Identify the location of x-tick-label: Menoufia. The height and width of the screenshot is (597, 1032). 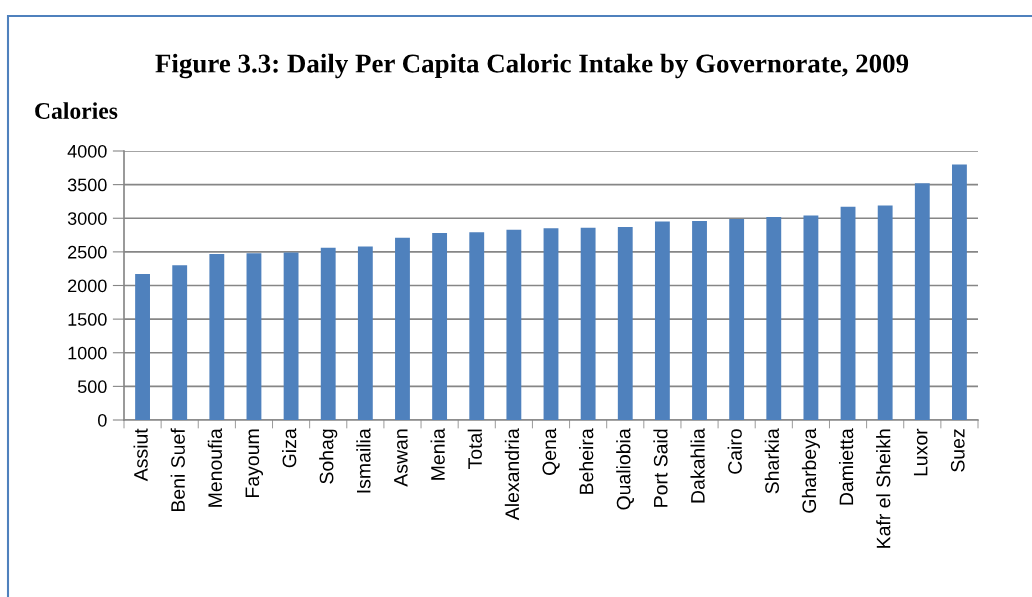
(215, 467).